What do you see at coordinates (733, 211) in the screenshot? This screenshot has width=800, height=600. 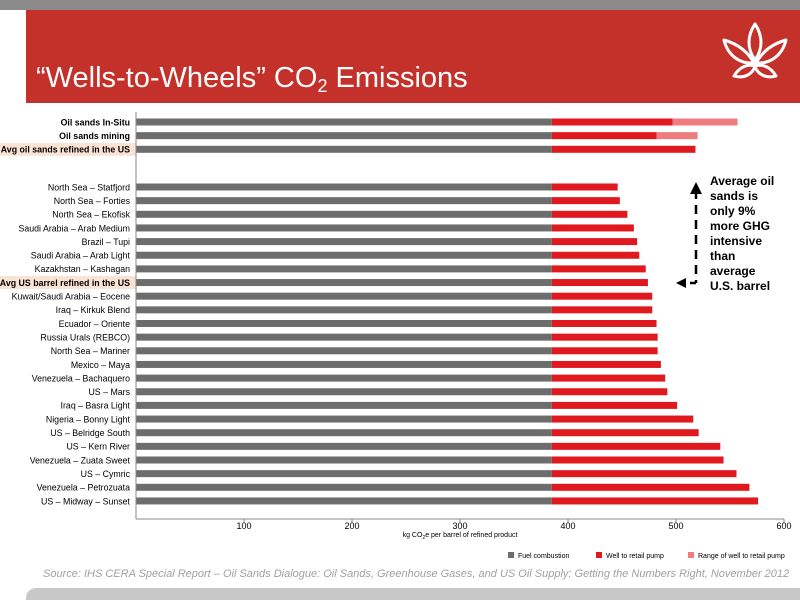 I see `annotation-line: only 9%` at bounding box center [733, 211].